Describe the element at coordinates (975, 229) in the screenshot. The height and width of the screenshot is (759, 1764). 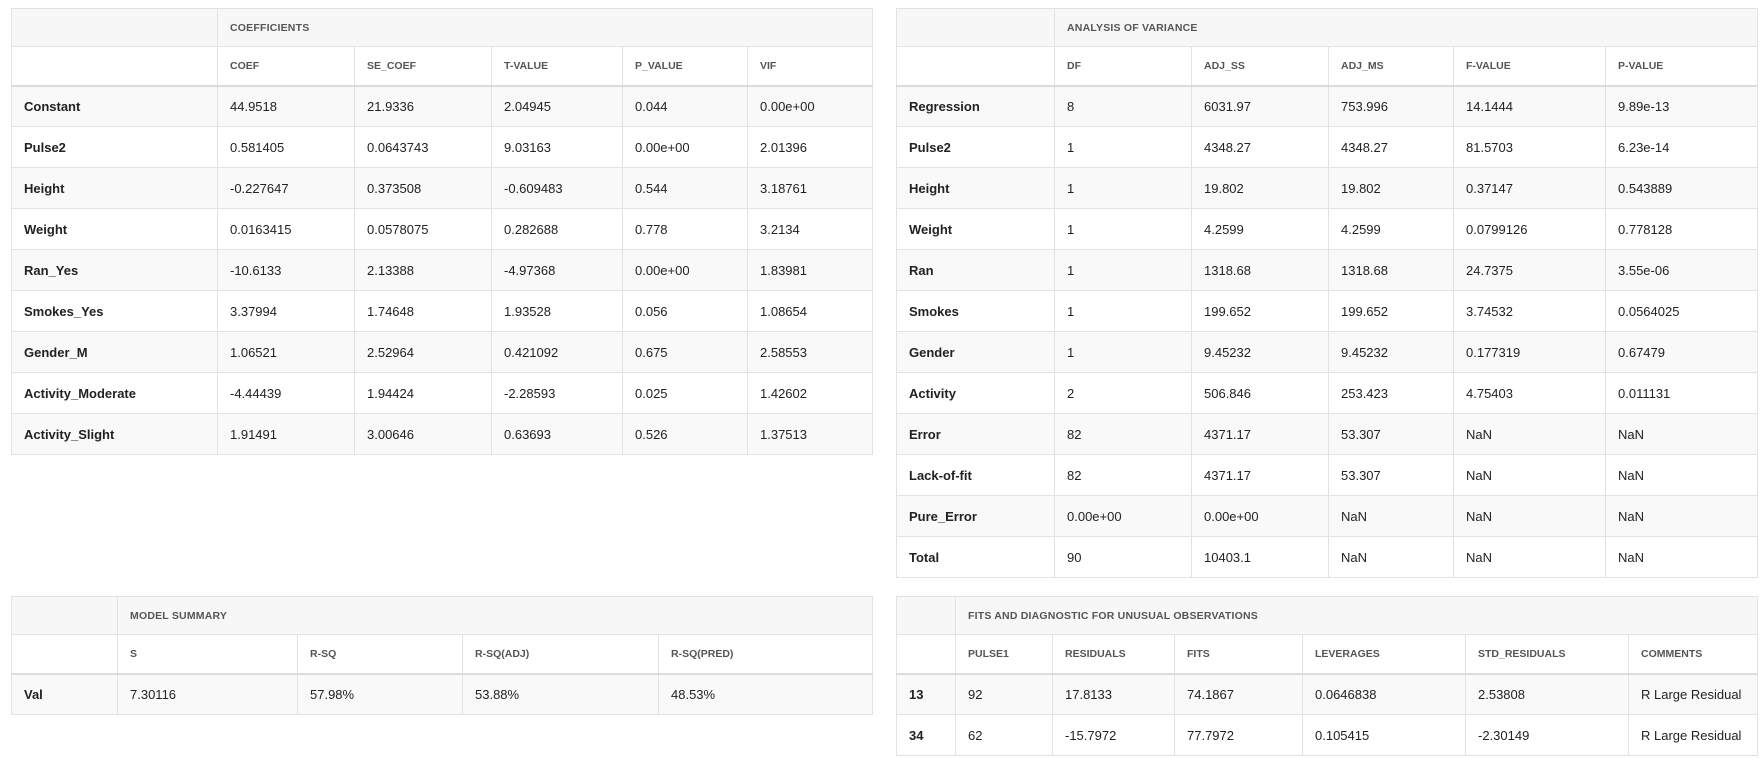
I see `anova-row-label: Weight` at that location.